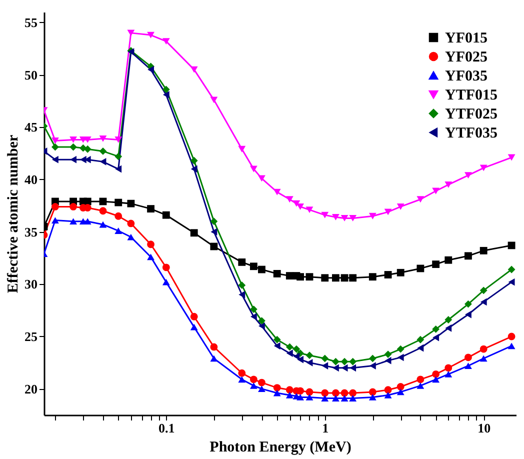  I want to click on y-tick-label: 35, so click(31, 232).